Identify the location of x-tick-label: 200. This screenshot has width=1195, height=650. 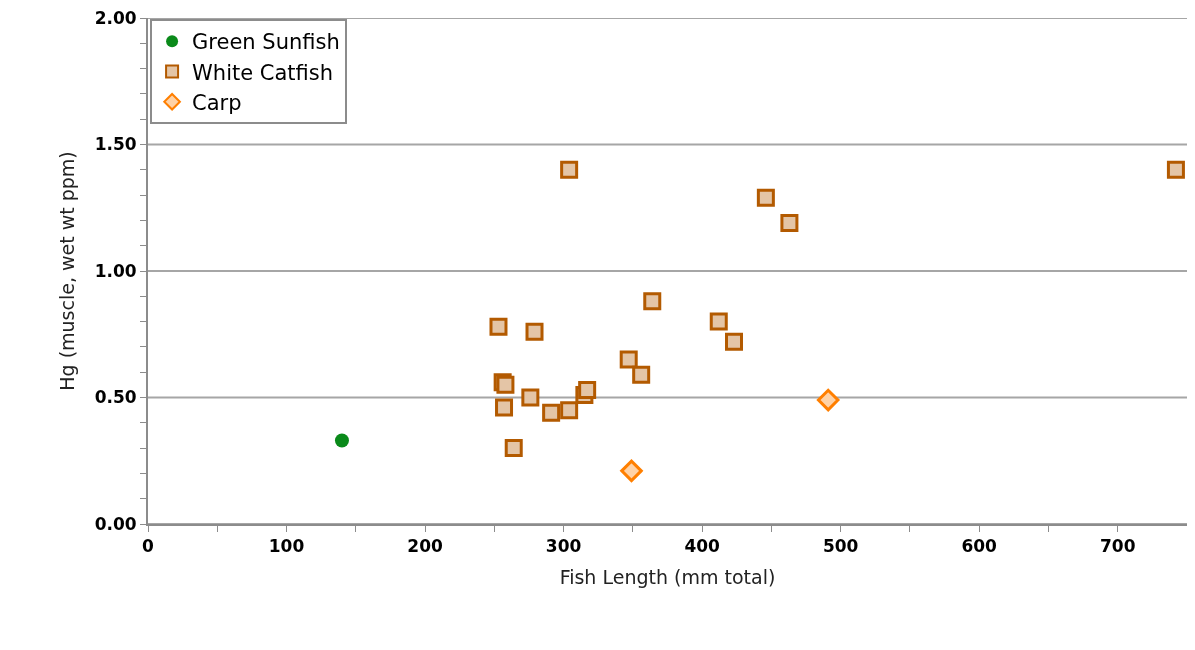
(425, 546).